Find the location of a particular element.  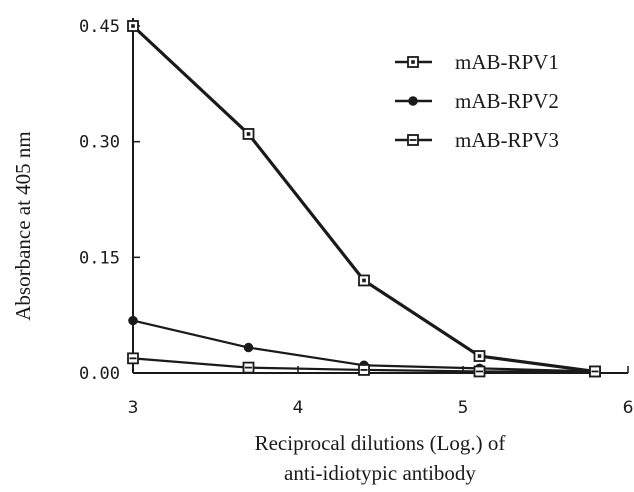

y-tick-label: 0.45 is located at coordinates (99, 27).